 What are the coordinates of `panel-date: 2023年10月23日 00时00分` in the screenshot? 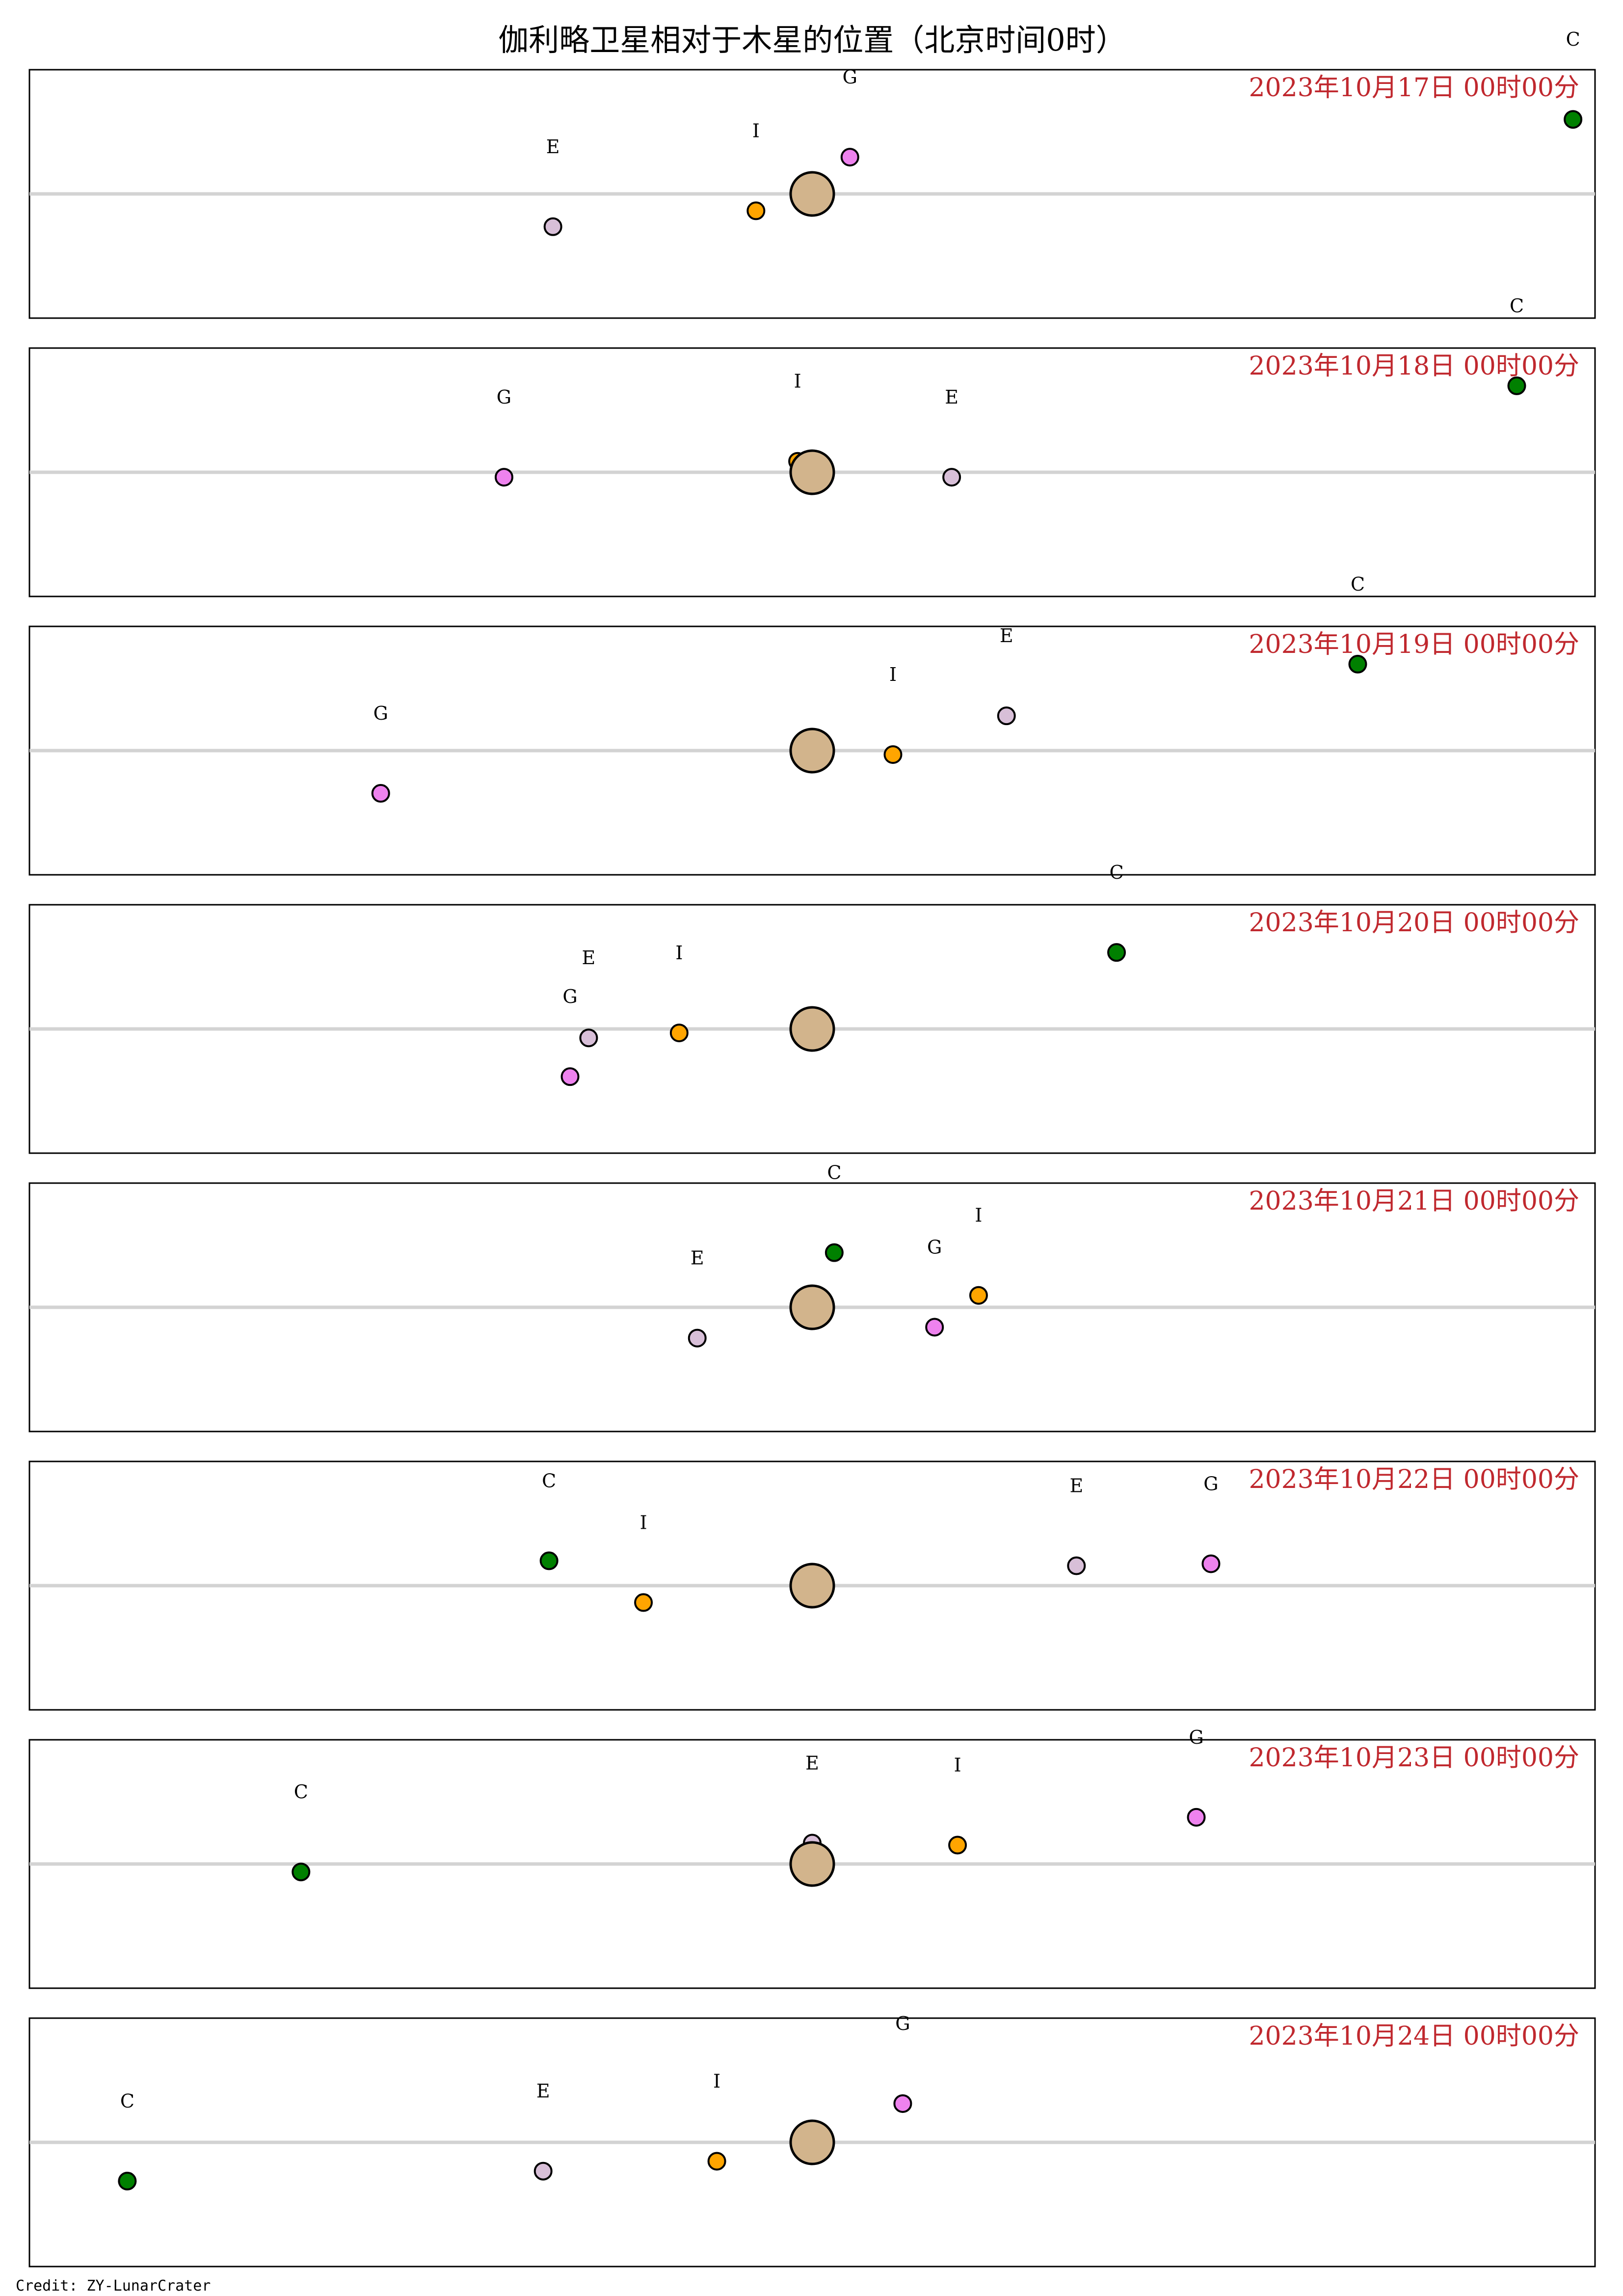 It's located at (1414, 1758).